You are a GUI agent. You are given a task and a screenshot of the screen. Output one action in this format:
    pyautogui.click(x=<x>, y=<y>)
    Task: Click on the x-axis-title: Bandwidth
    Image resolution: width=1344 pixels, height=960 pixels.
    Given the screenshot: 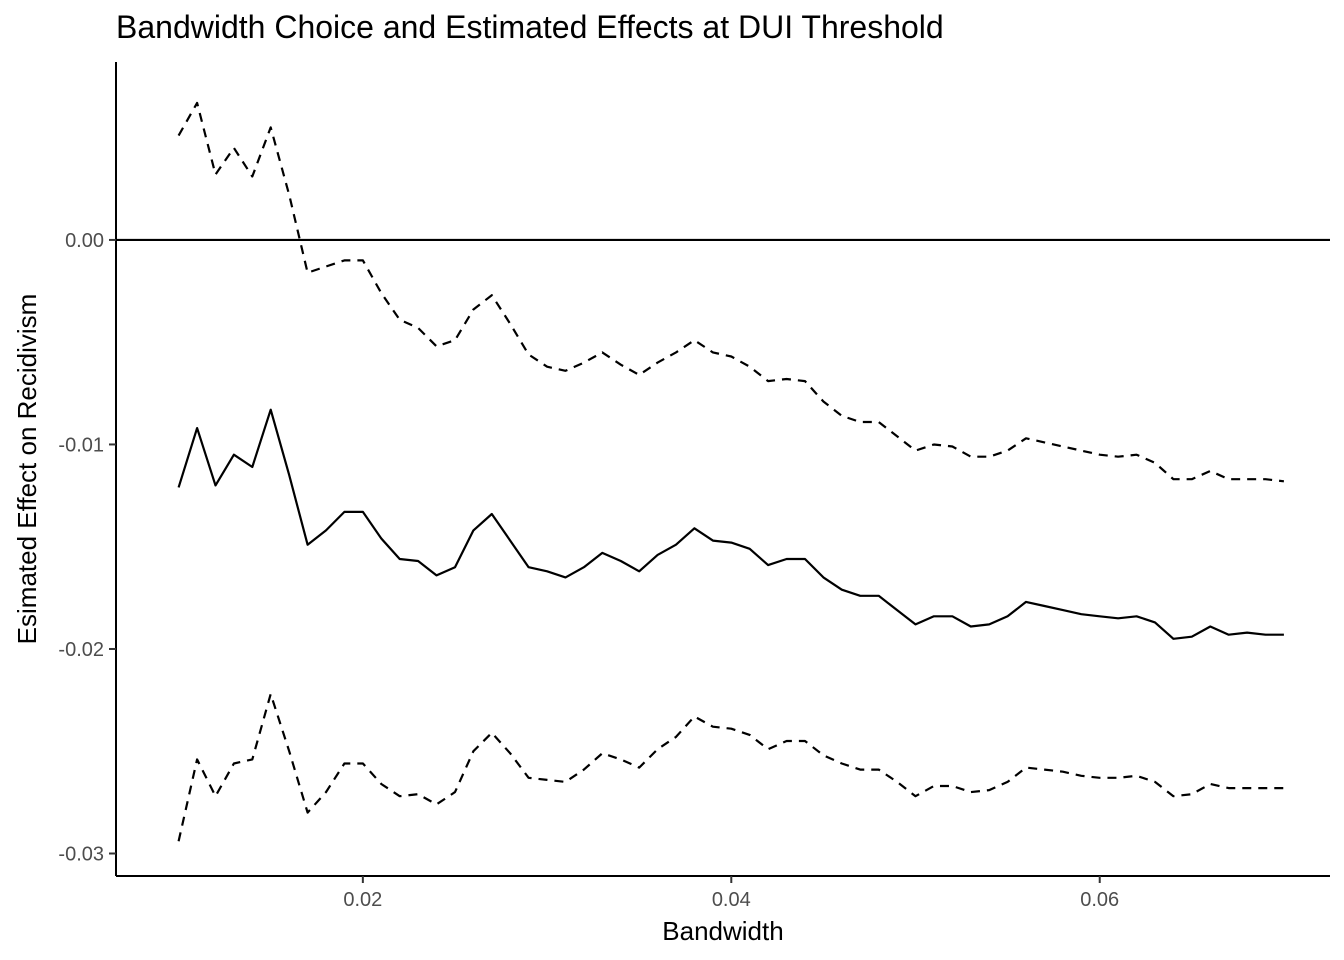 What is the action you would take?
    pyautogui.click(x=722, y=931)
    